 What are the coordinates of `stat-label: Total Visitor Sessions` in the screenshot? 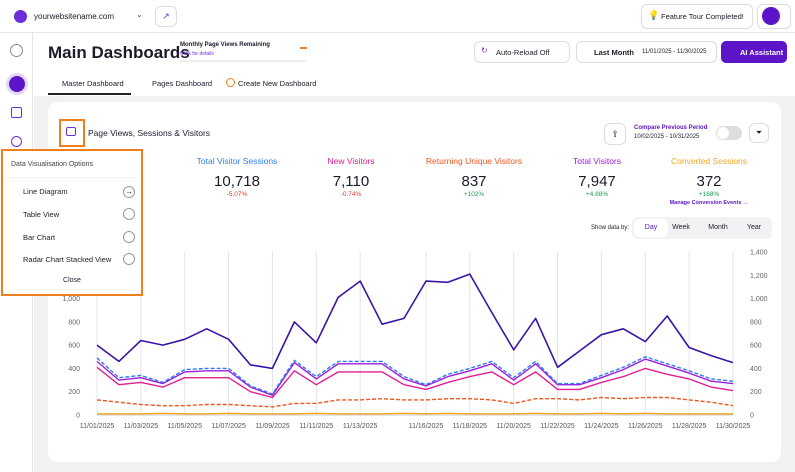 It's located at (237, 161).